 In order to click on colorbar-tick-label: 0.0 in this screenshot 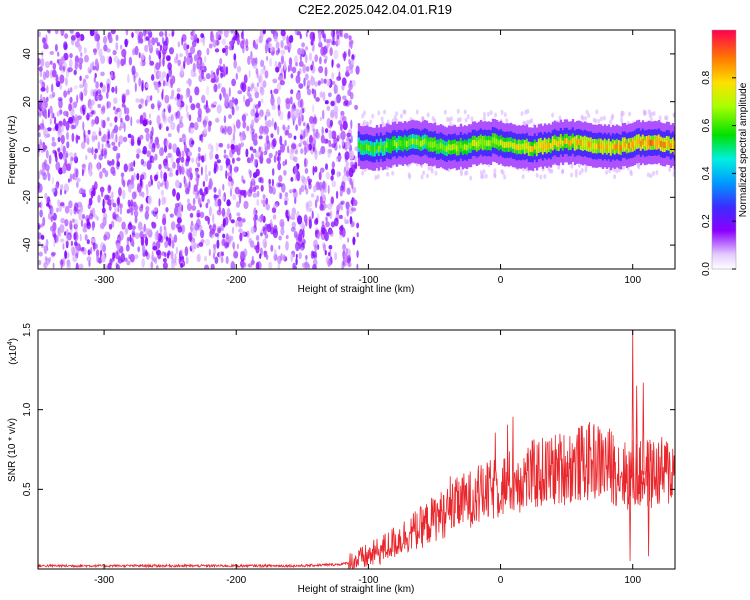, I will do `click(706, 269)`.